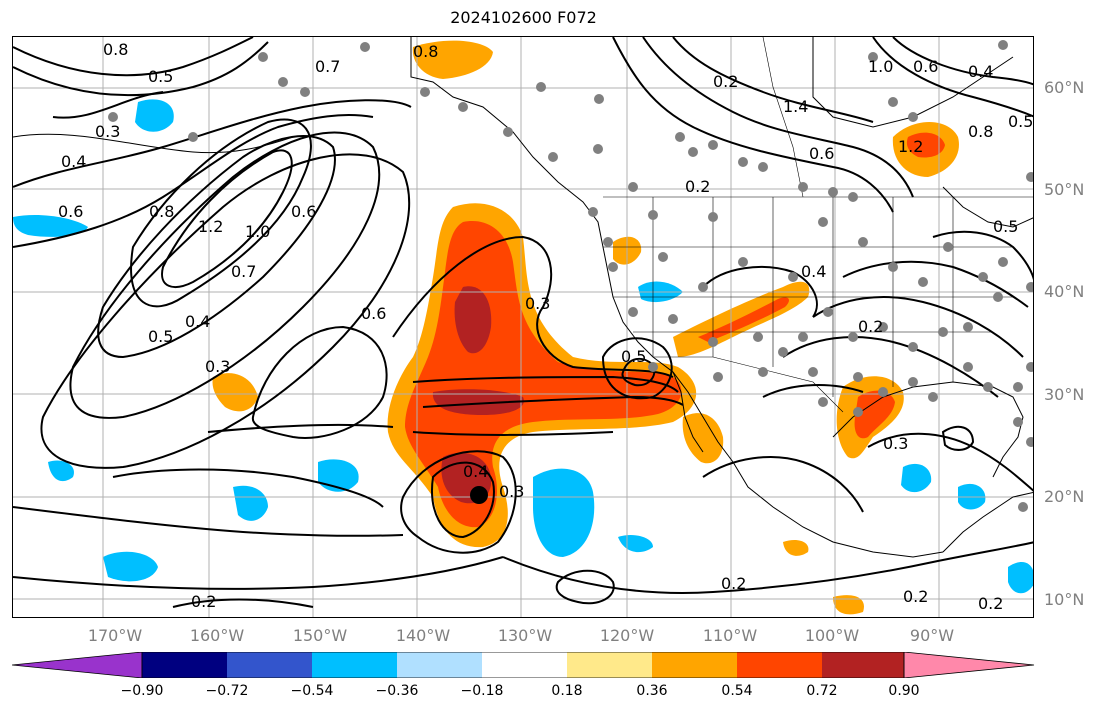  What do you see at coordinates (320, 635) in the screenshot?
I see `lon-label: 150°W` at bounding box center [320, 635].